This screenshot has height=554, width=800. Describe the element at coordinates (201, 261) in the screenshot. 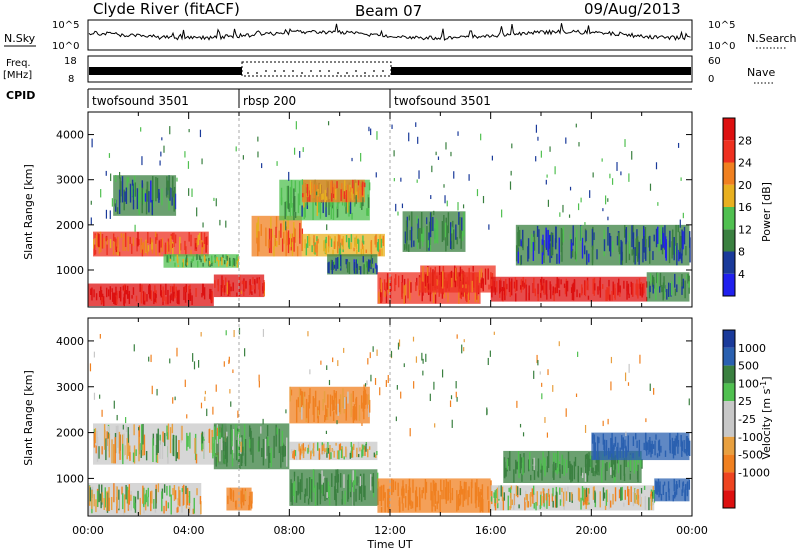

I see `heatmap-region` at that location.